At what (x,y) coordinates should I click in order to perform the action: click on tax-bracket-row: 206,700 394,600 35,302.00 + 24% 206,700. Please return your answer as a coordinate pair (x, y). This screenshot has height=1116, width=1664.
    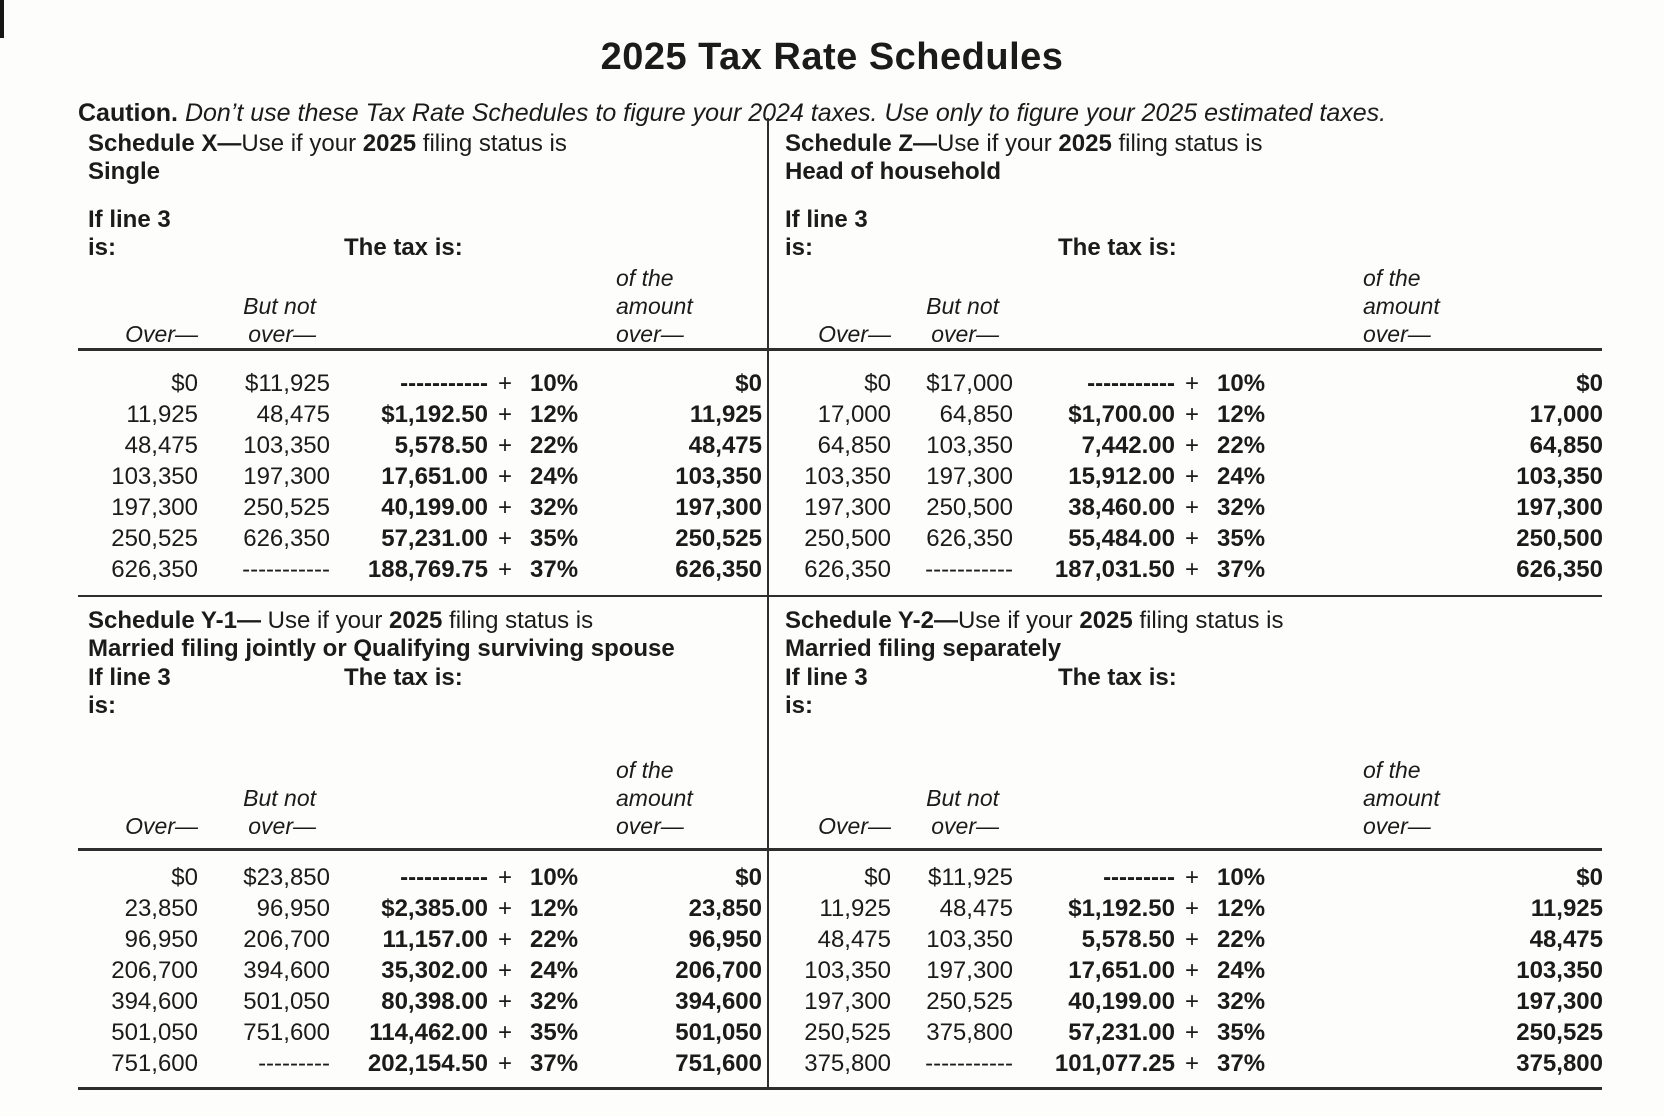
    Looking at the image, I should click on (424, 970).